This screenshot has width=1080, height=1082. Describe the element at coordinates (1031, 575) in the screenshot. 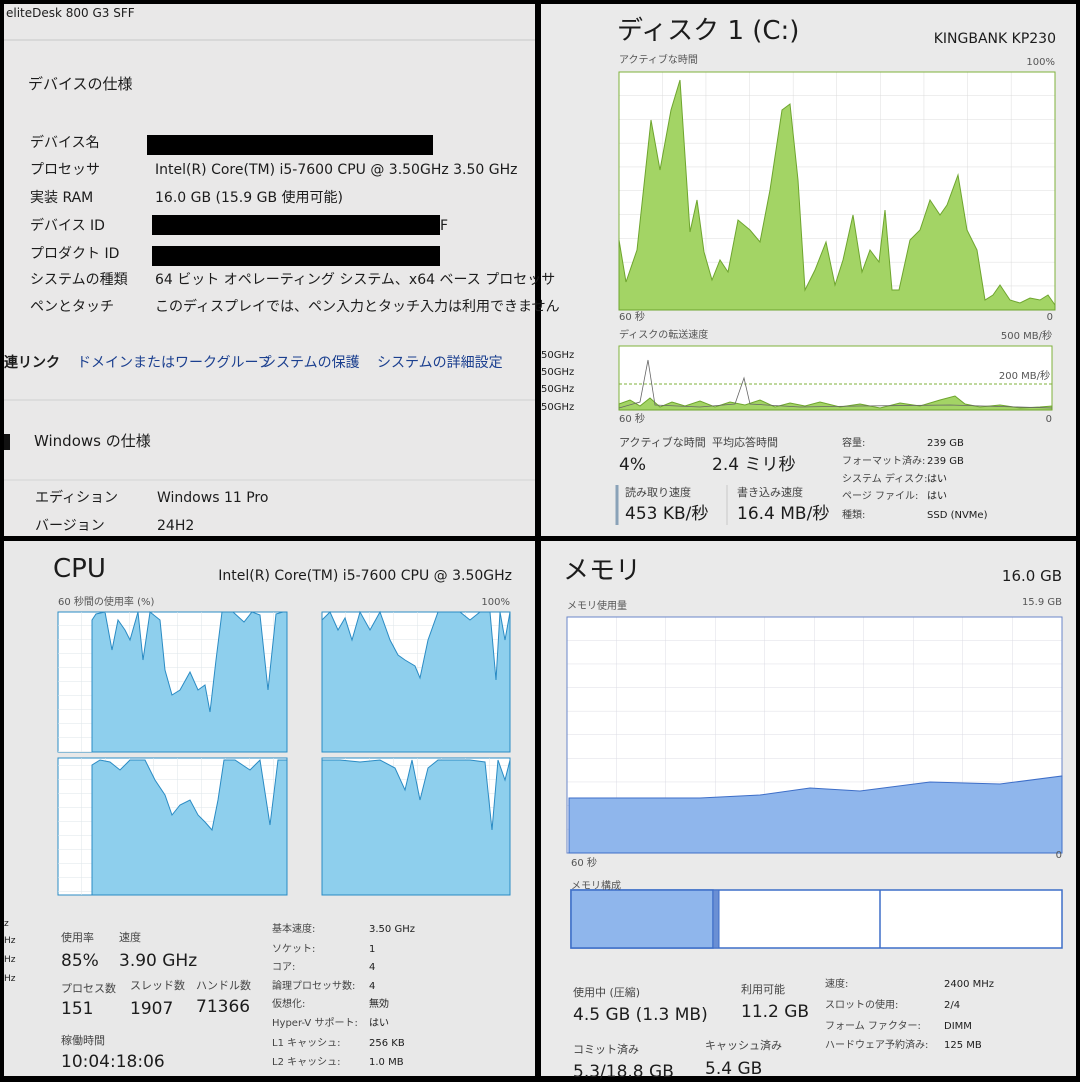

I see `memory-total: 16.0 GB` at that location.